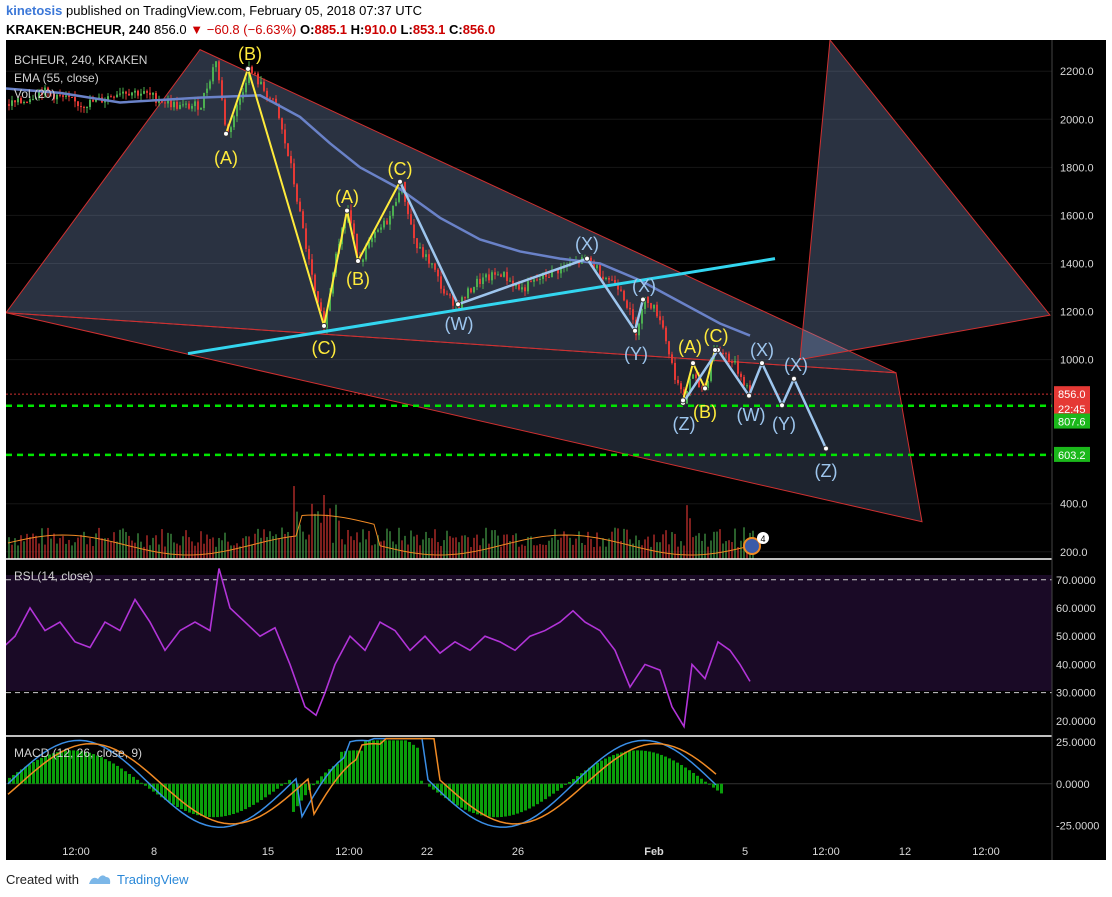  What do you see at coordinates (53, 576) in the screenshot?
I see `legend-rsi: RSI (14, close)` at bounding box center [53, 576].